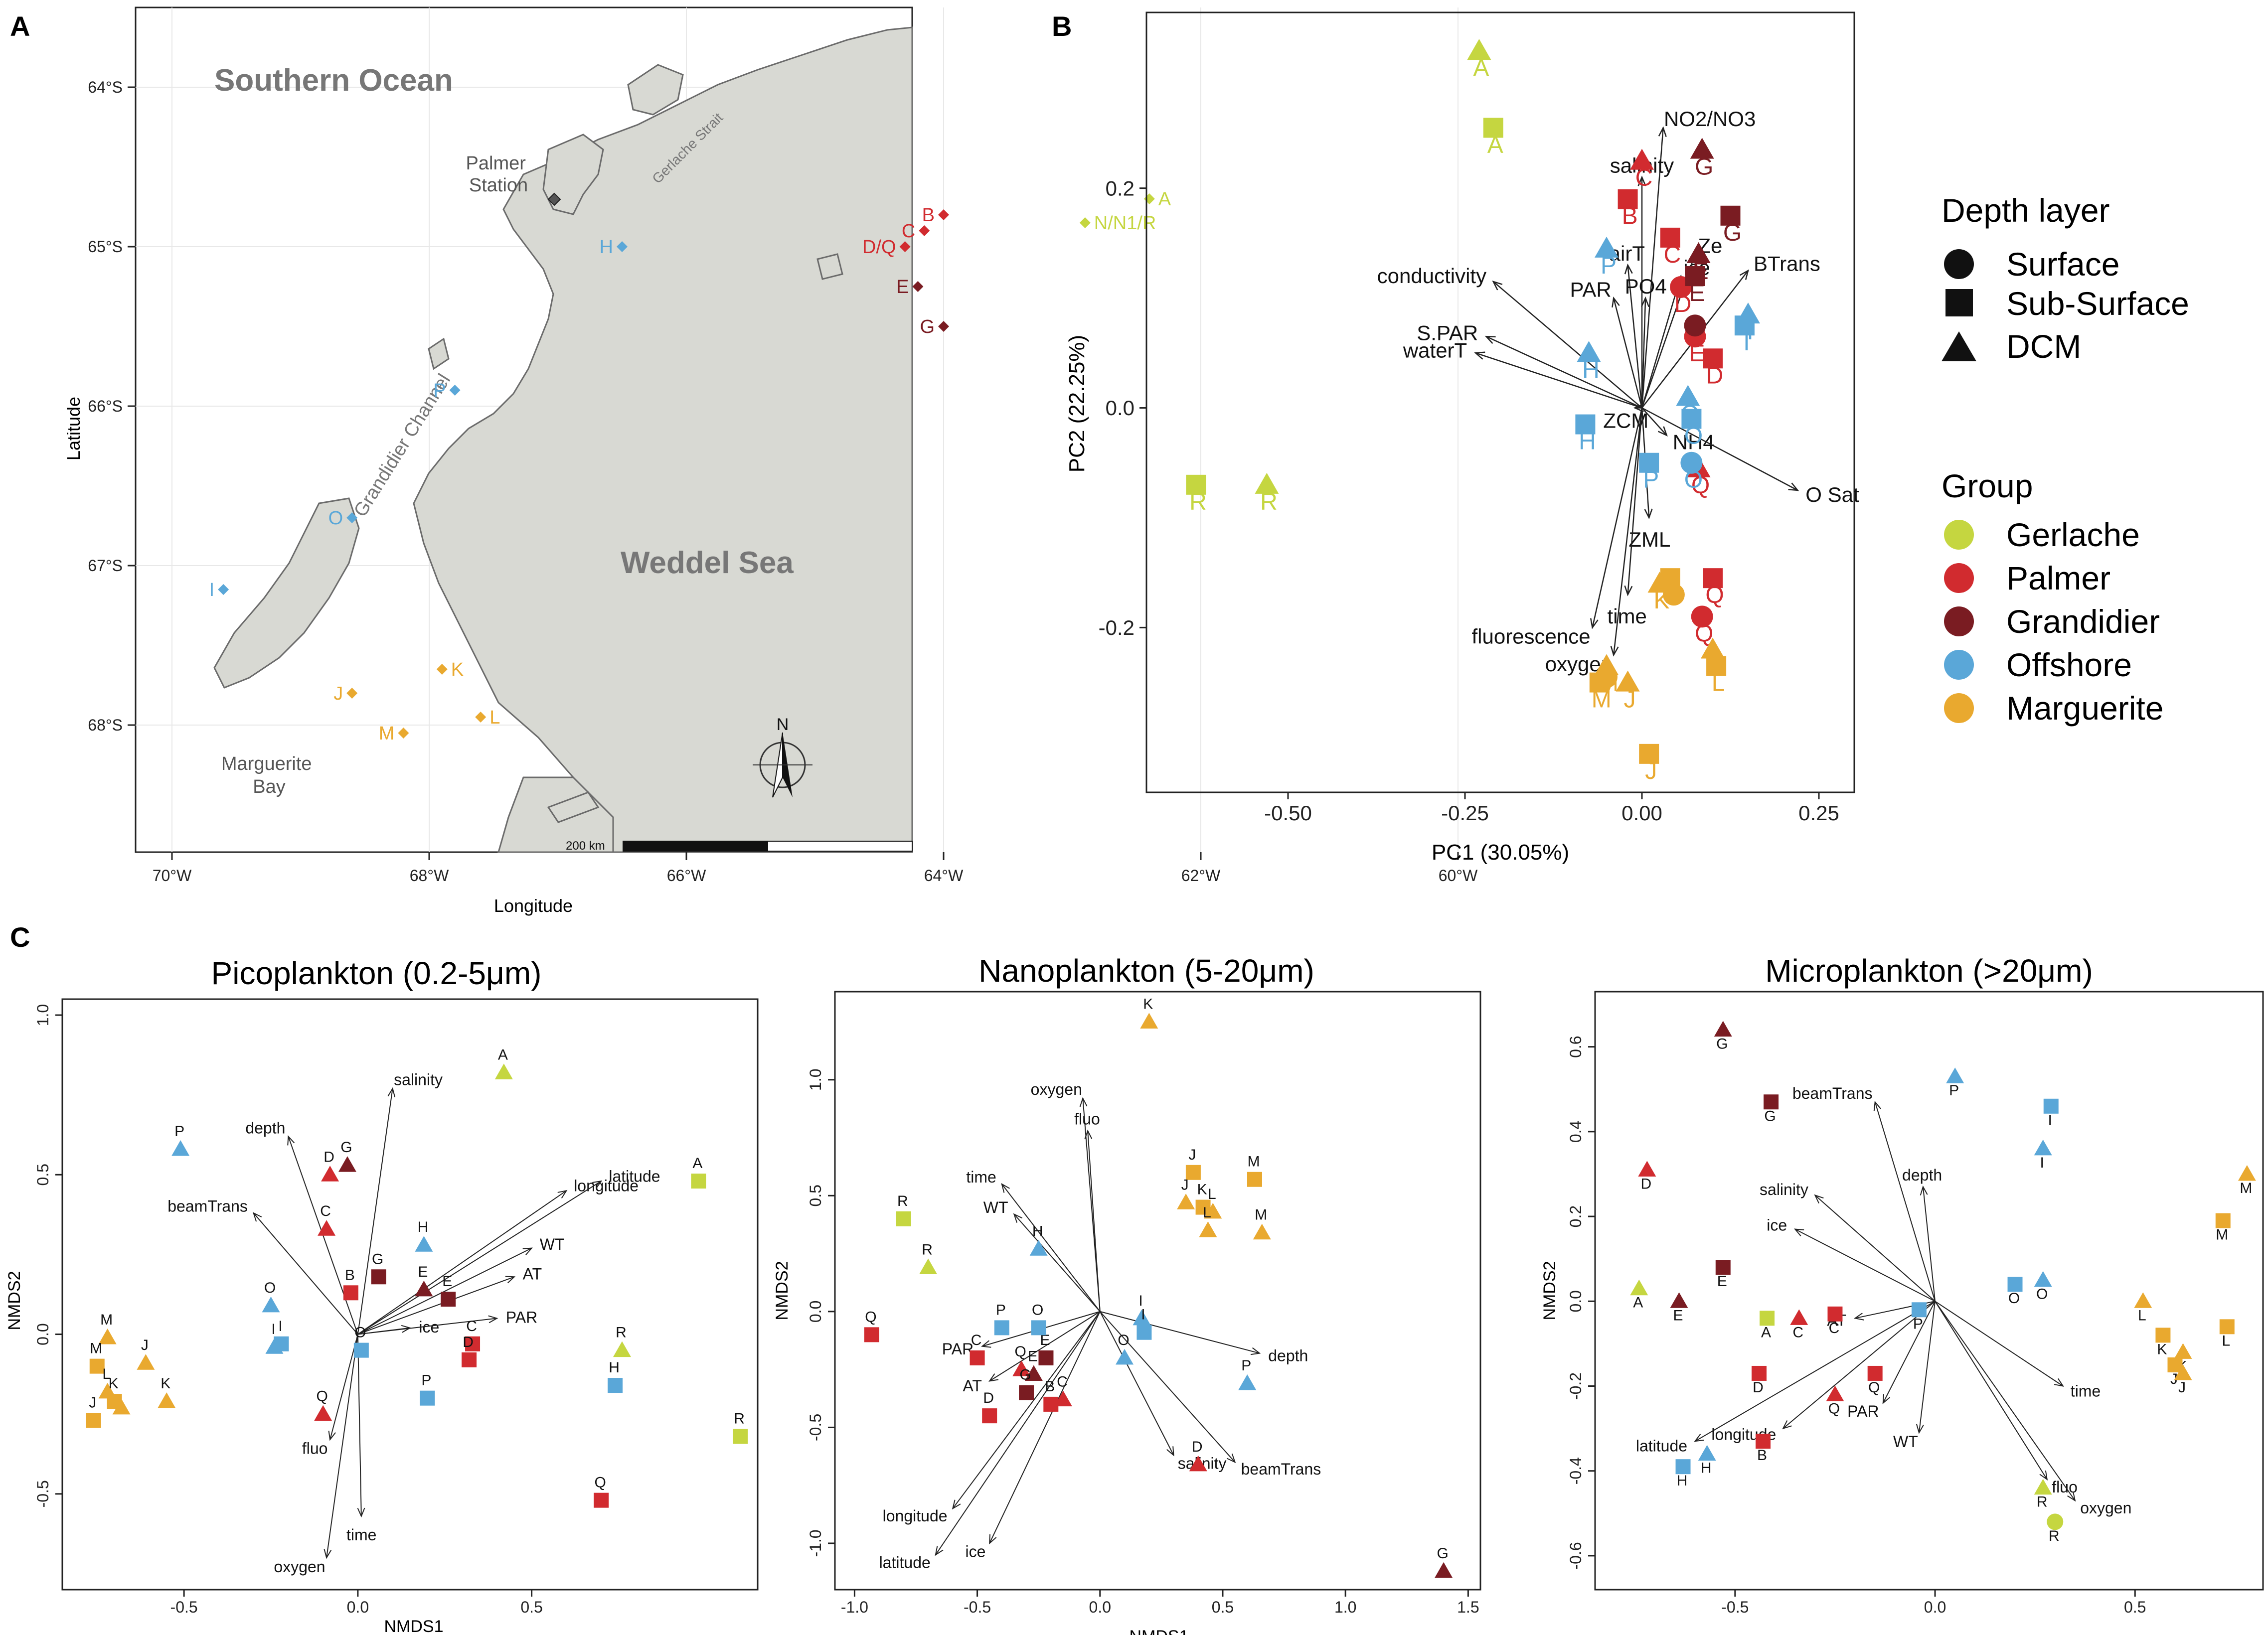  I want to click on micro-title: Microplankton (>20μm), so click(1929, 971).